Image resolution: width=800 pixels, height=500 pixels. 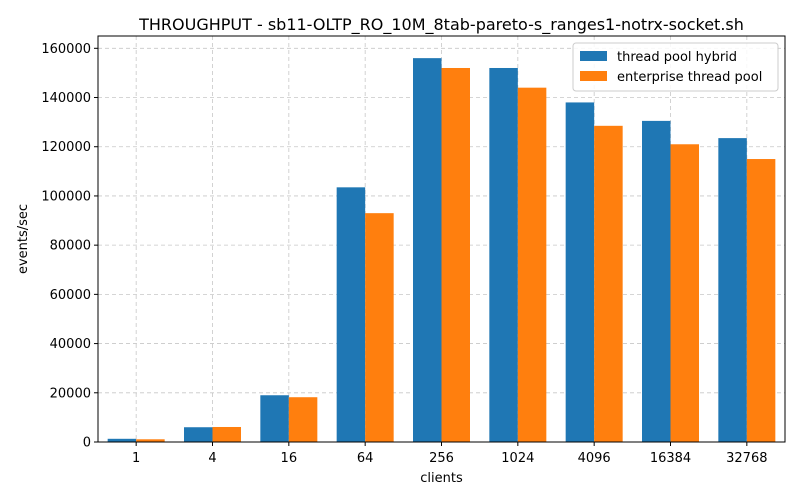 What do you see at coordinates (87, 443) in the screenshot?
I see `y-tick-label: 0` at bounding box center [87, 443].